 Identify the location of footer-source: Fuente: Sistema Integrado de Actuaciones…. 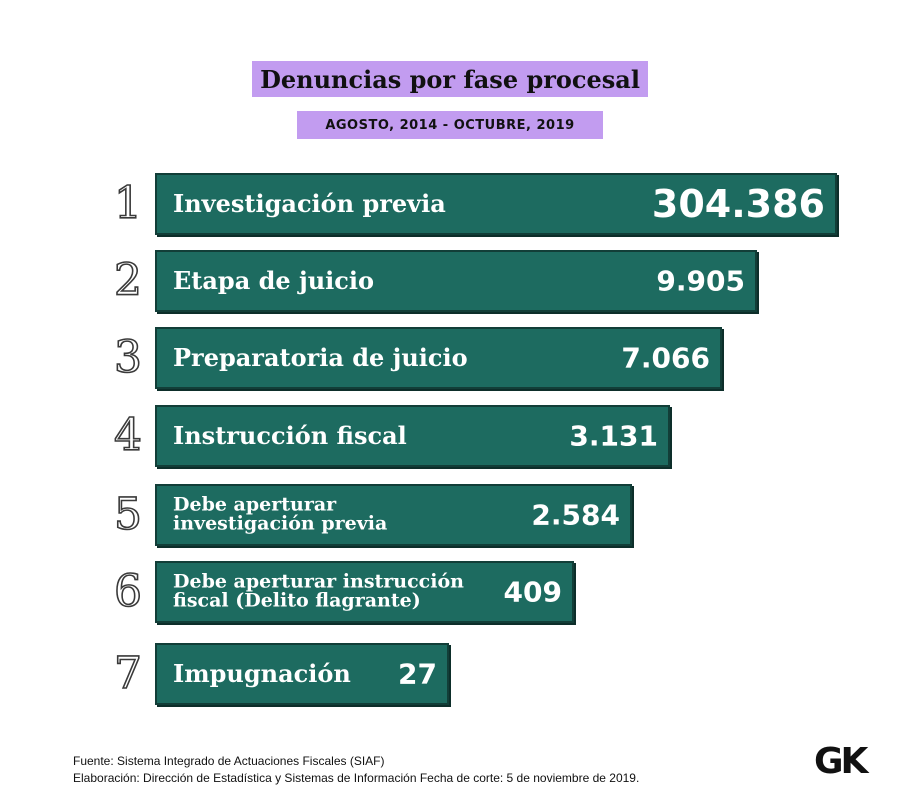
(229, 761).